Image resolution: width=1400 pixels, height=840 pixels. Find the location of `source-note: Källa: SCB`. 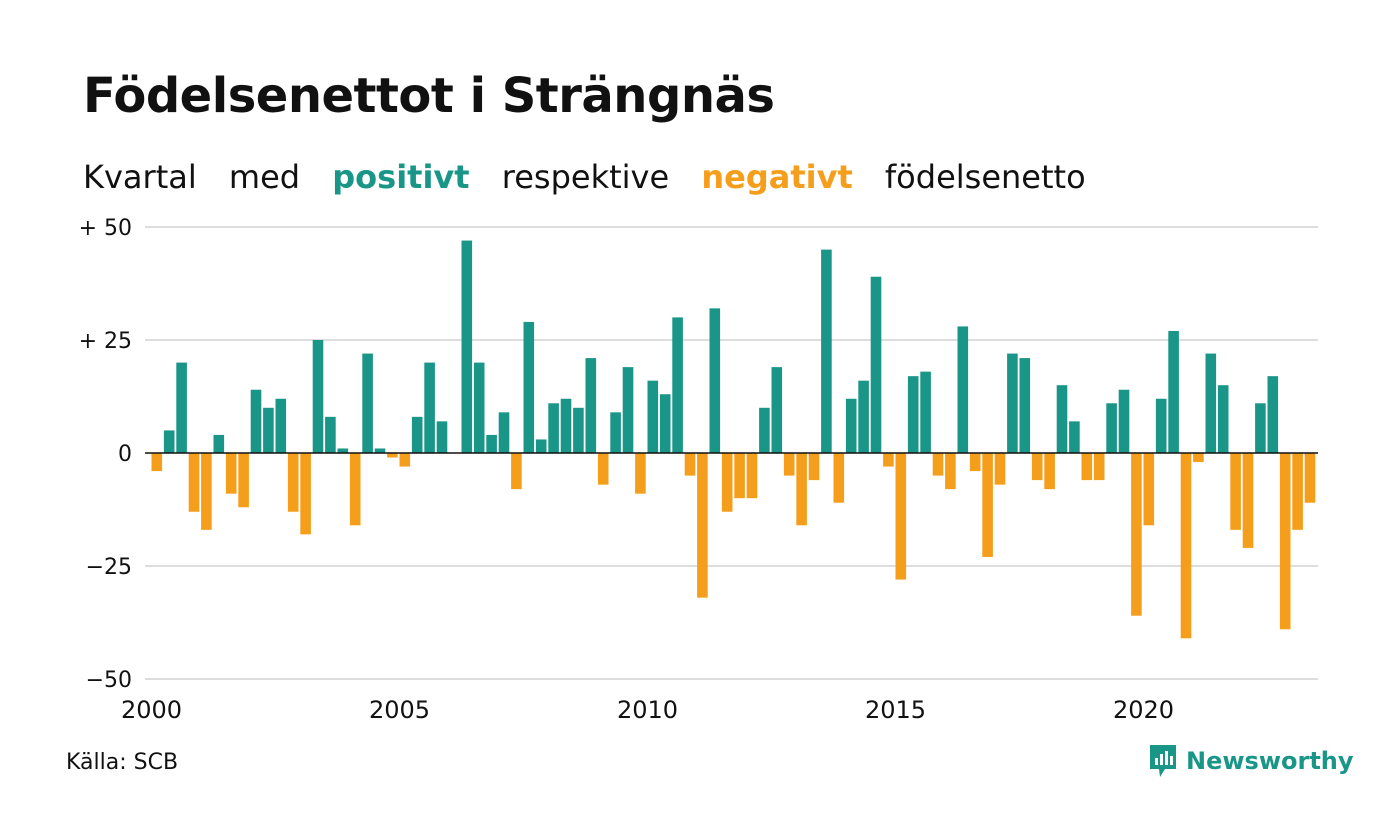

source-note: Källa: SCB is located at coordinates (122, 762).